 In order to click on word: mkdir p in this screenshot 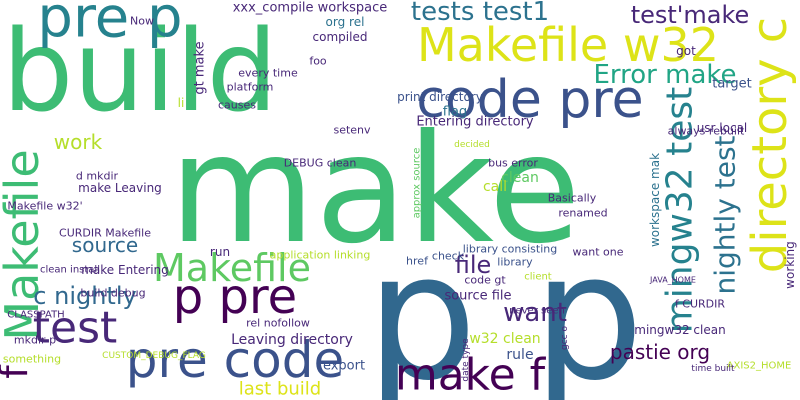, I will do `click(35, 340)`.